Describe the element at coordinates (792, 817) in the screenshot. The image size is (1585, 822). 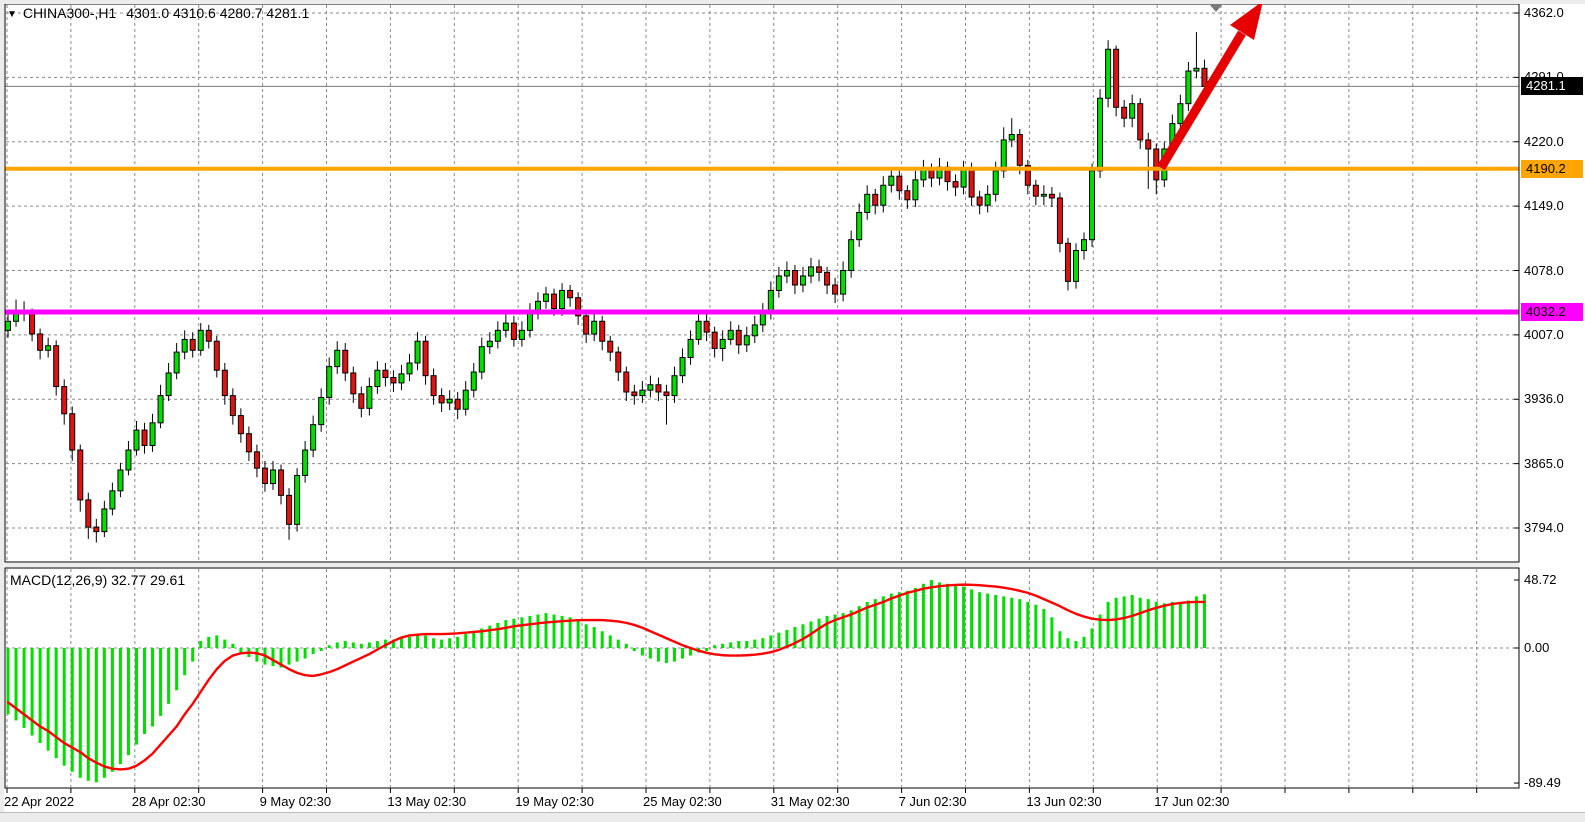
I see `window-bottom-strip` at that location.